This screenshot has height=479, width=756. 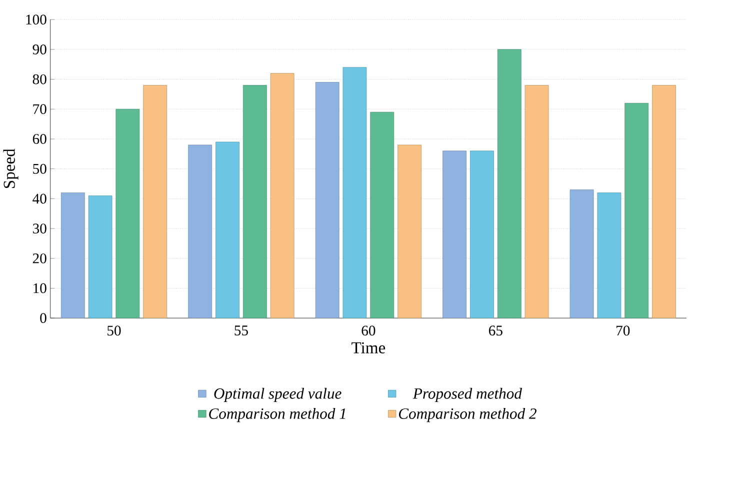 I want to click on y-tick-label: 10, so click(x=40, y=288).